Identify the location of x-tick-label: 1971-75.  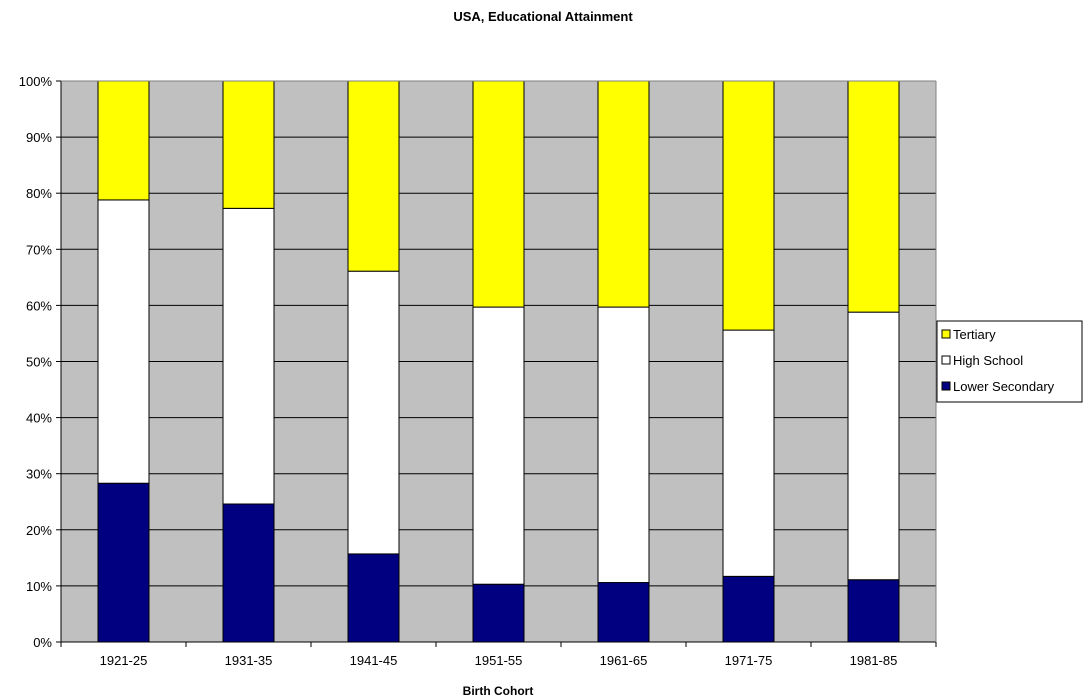
(749, 660).